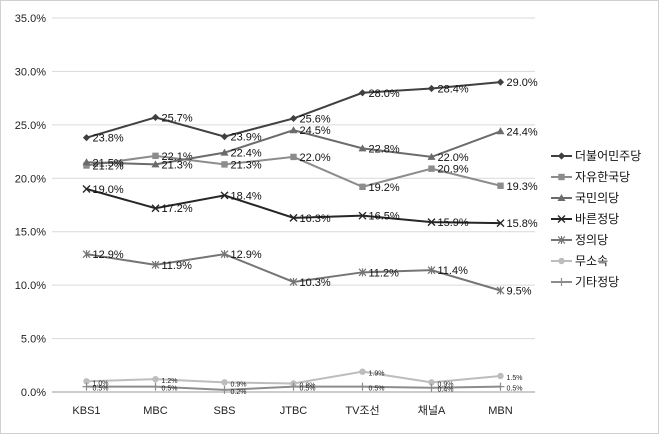 Image resolution: width=659 pixels, height=434 pixels. I want to click on x-tick-label: JTBC, so click(294, 411).